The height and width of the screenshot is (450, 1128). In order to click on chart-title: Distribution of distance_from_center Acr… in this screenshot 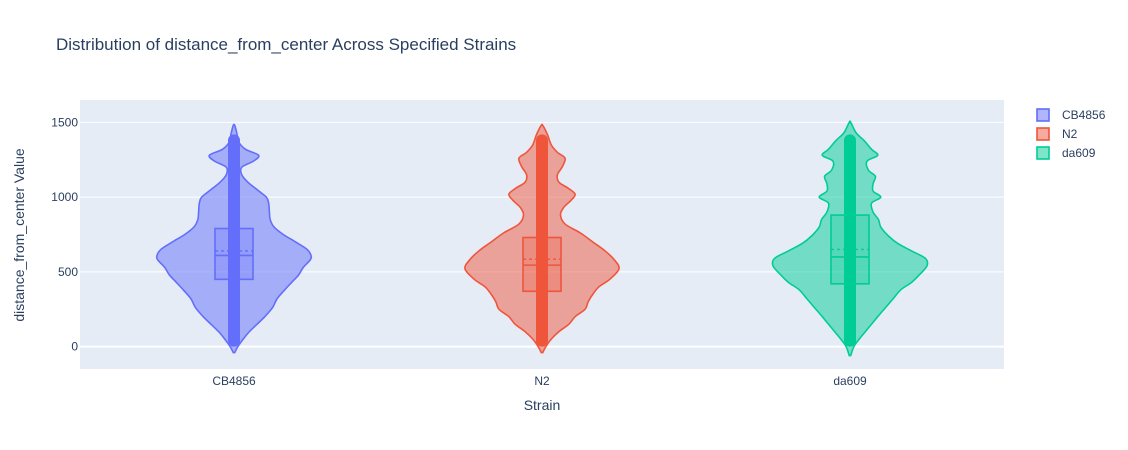, I will do `click(286, 44)`.